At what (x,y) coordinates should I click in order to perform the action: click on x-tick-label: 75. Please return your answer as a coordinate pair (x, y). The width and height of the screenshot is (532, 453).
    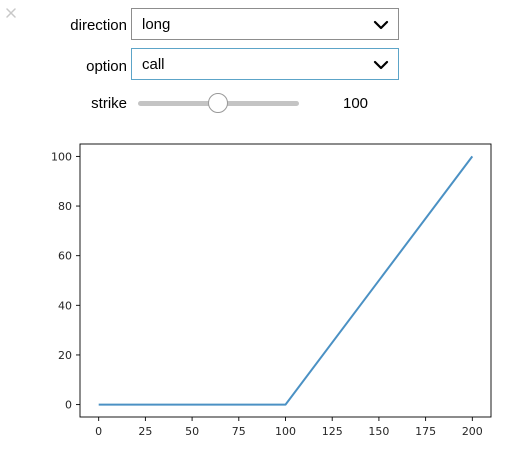
    Looking at the image, I should click on (239, 431).